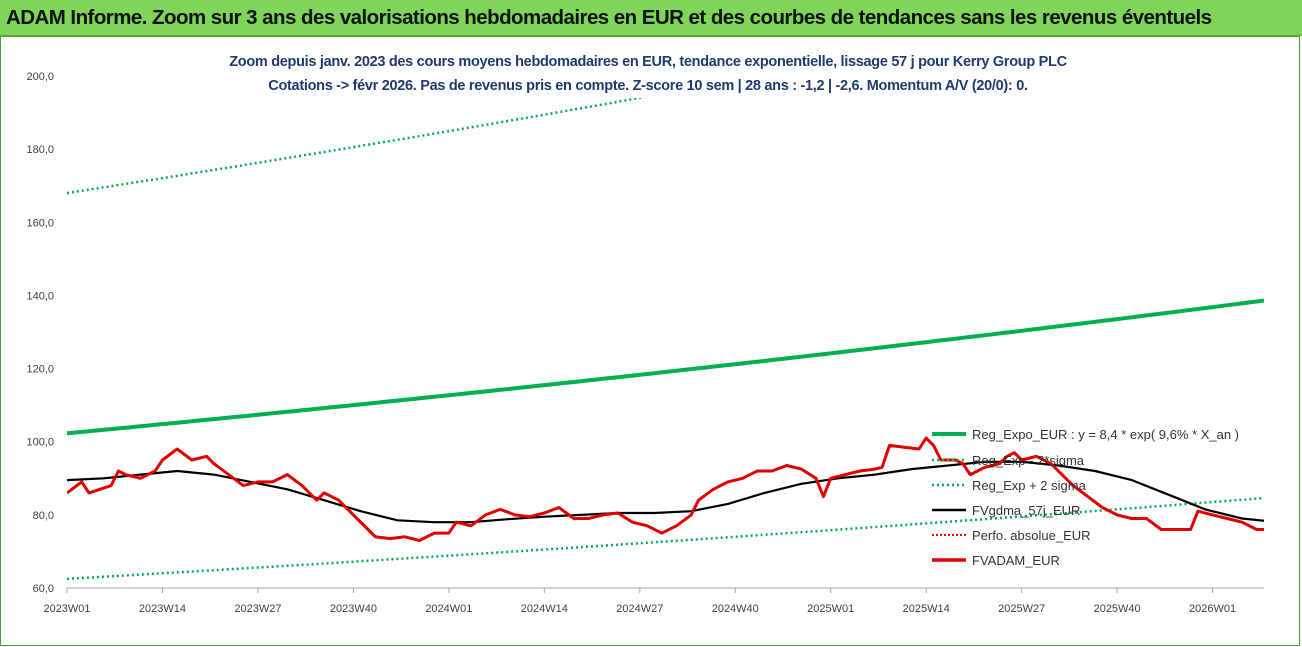 This screenshot has height=647, width=1302. What do you see at coordinates (1016, 560) in the screenshot?
I see `legend-label: FVADAM_EUR` at bounding box center [1016, 560].